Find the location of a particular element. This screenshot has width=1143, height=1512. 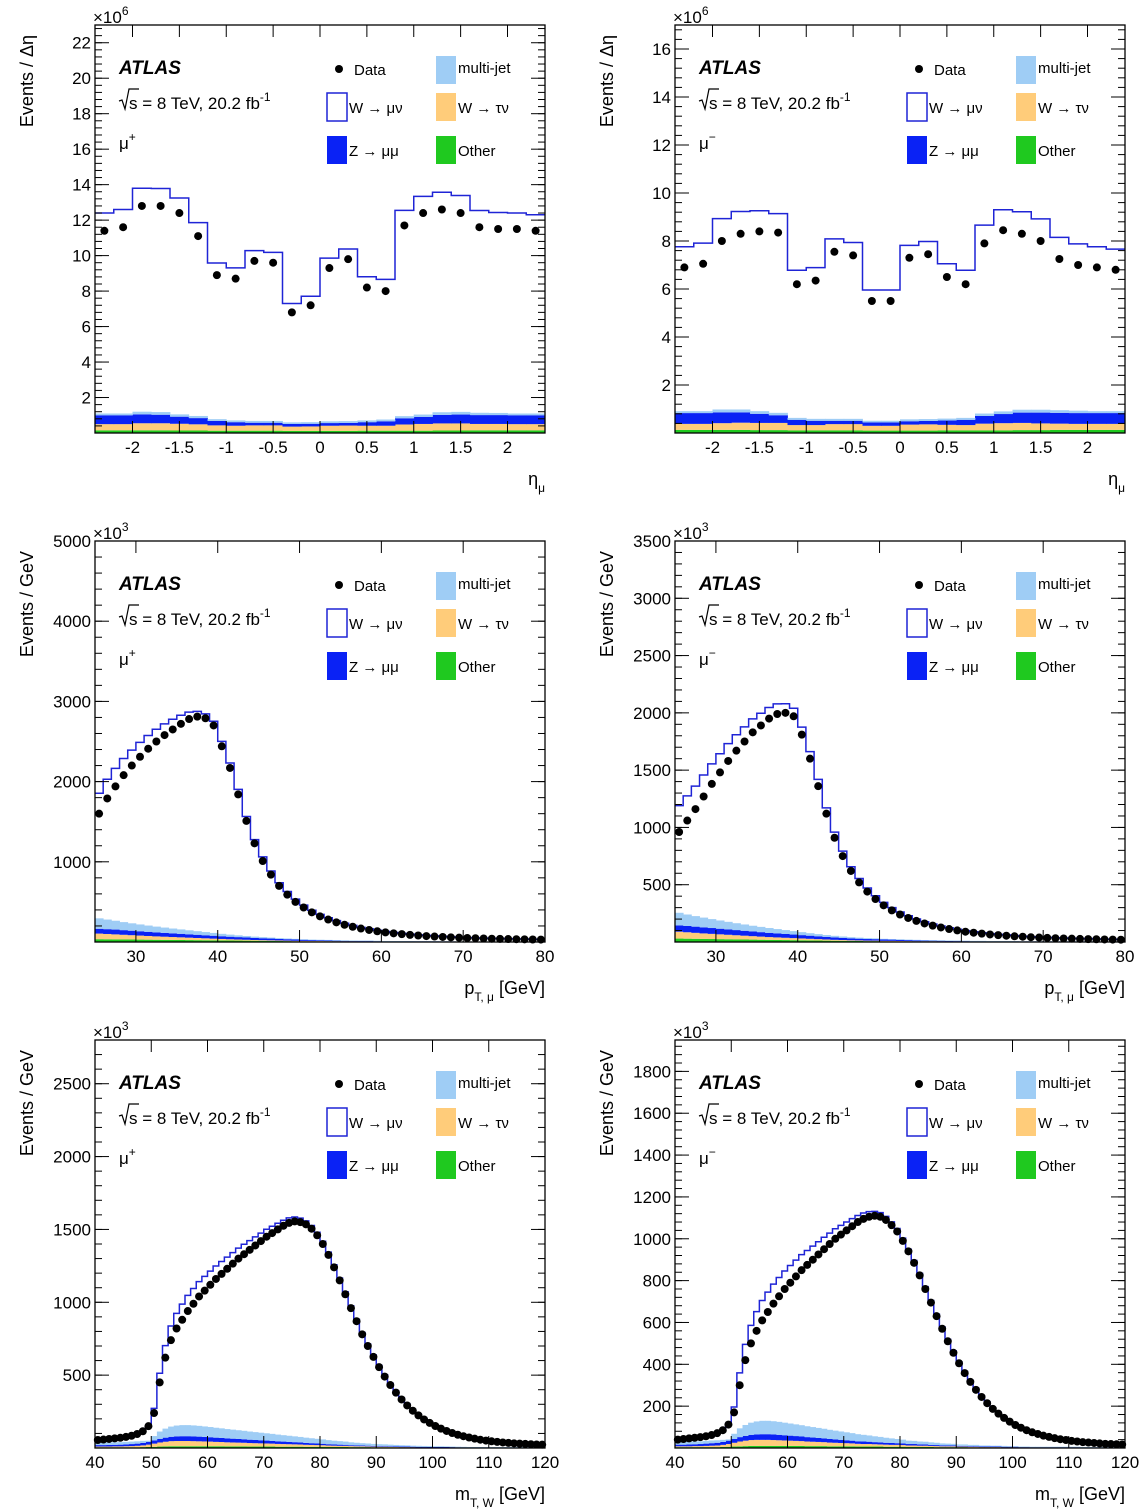

x-label-unit: [GeV] is located at coordinates (519, 1494).